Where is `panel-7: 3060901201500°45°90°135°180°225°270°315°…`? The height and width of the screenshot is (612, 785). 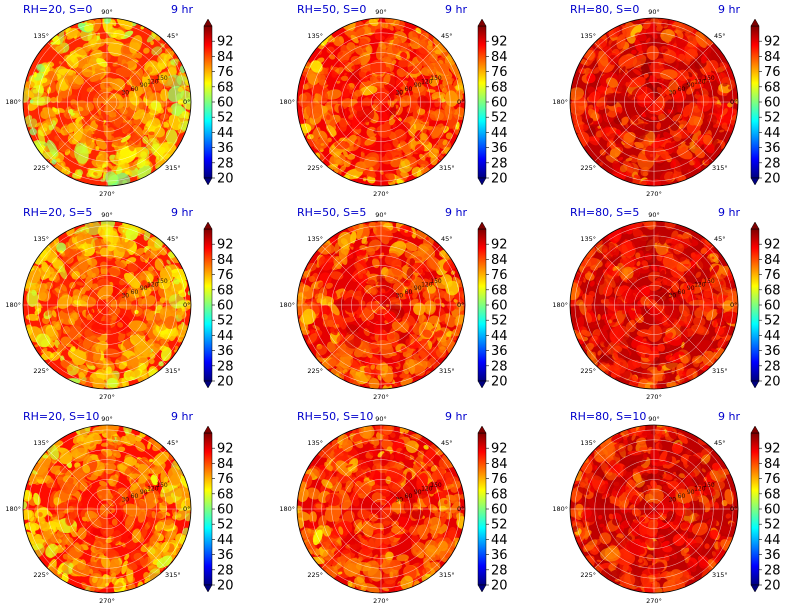
panel-7: 3060901201500°45°90°135°180°225°270°315°… is located at coordinates (119, 507).